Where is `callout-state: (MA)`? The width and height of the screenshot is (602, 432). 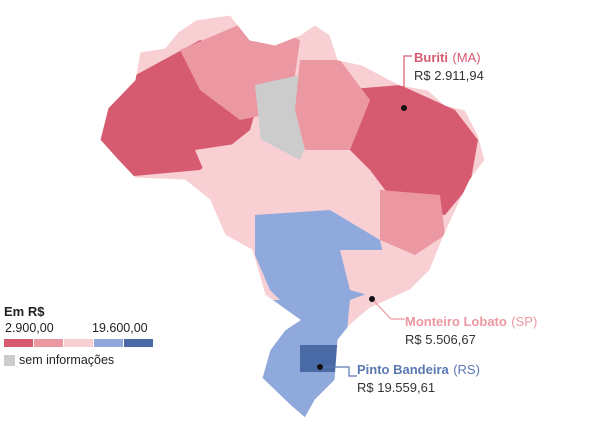
callout-state: (MA) is located at coordinates (466, 57).